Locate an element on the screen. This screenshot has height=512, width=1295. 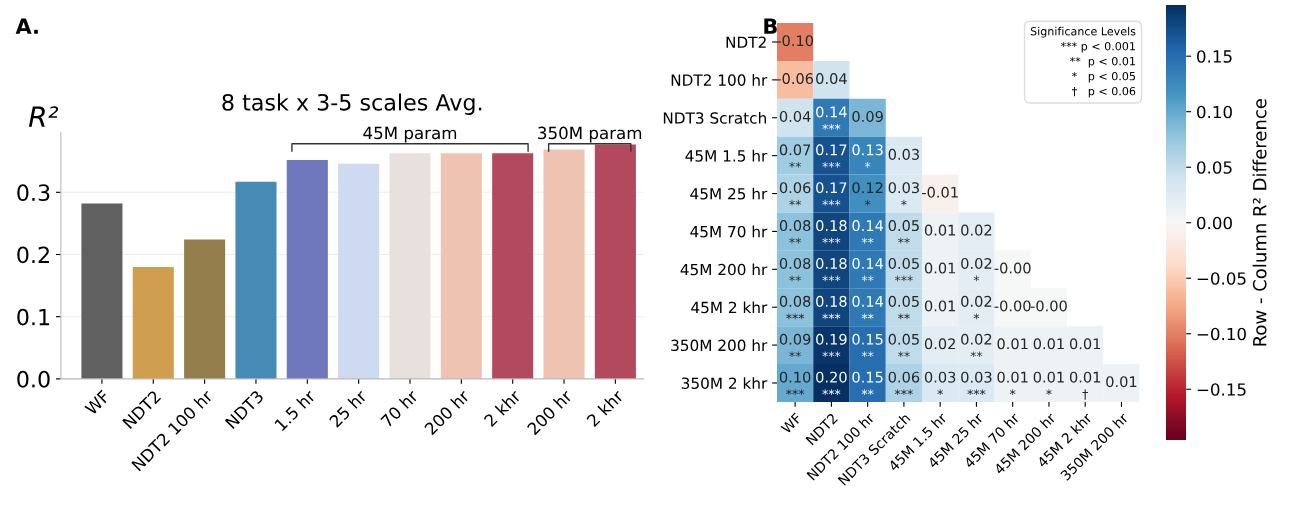
chart-title: 8 task x 3-5 scales Avg. is located at coordinates (352, 104).